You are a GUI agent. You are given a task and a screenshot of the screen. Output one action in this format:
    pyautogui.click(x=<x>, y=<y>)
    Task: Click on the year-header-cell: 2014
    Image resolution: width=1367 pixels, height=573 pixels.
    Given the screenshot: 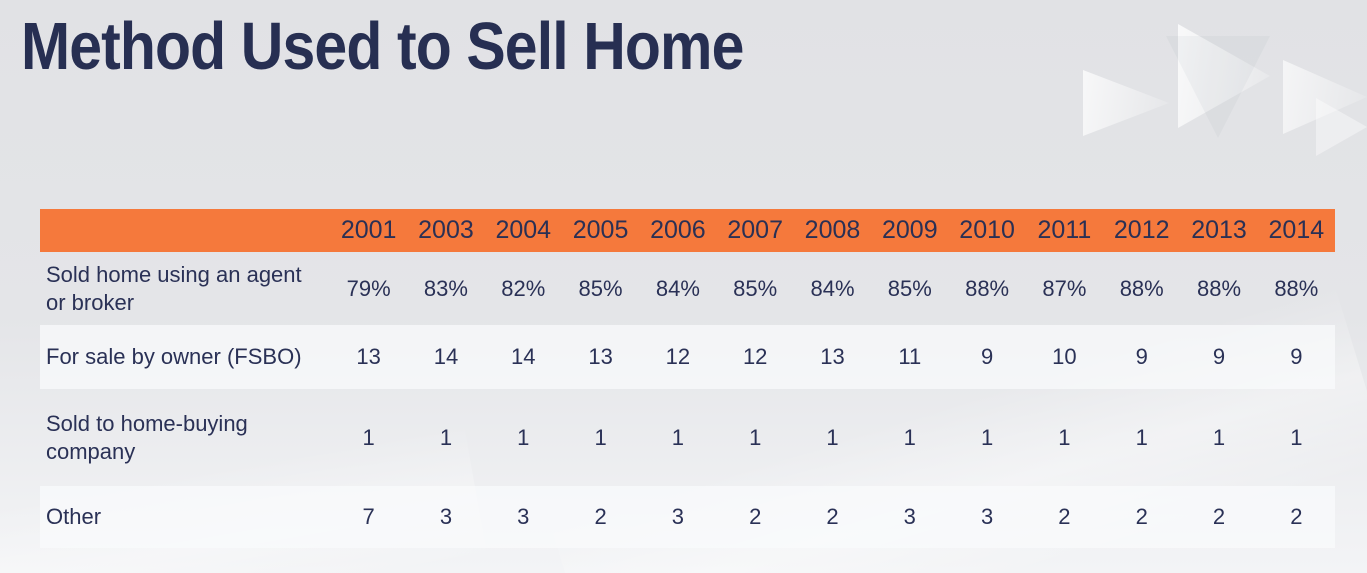 What is the action you would take?
    pyautogui.click(x=1296, y=230)
    